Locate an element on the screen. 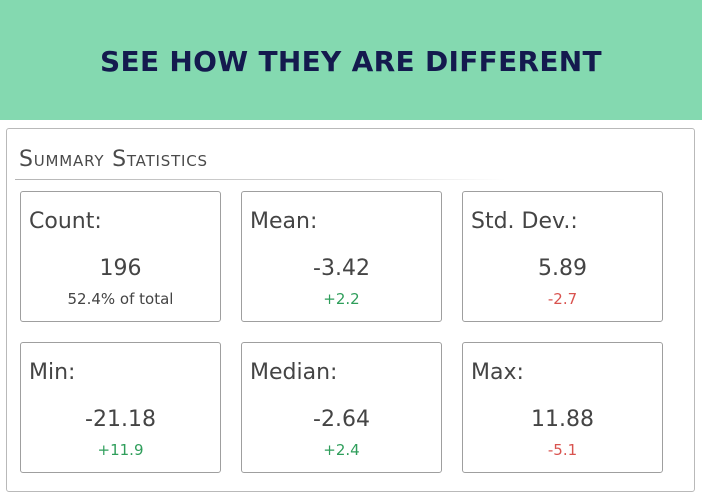 The image size is (702, 500). panel-divider is located at coordinates (260, 179).